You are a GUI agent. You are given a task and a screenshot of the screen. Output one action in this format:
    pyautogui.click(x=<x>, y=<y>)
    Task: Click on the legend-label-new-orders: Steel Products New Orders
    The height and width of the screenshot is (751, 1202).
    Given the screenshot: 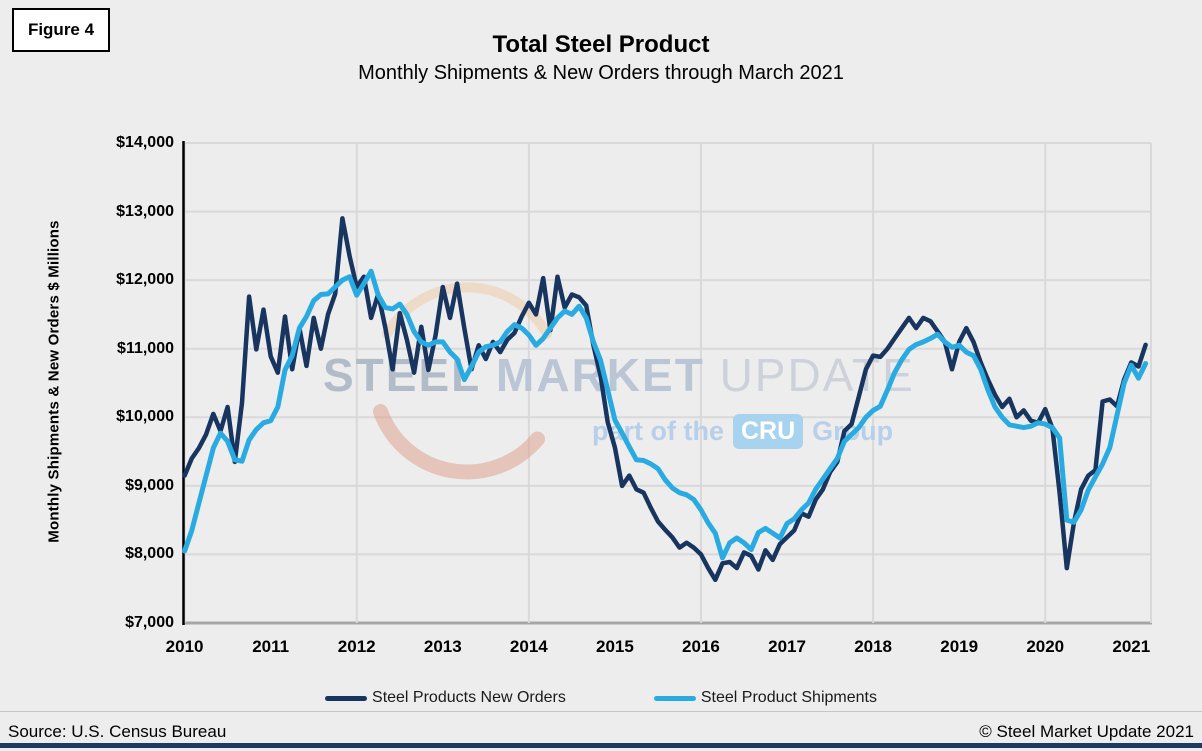 What is the action you would take?
    pyautogui.click(x=469, y=697)
    